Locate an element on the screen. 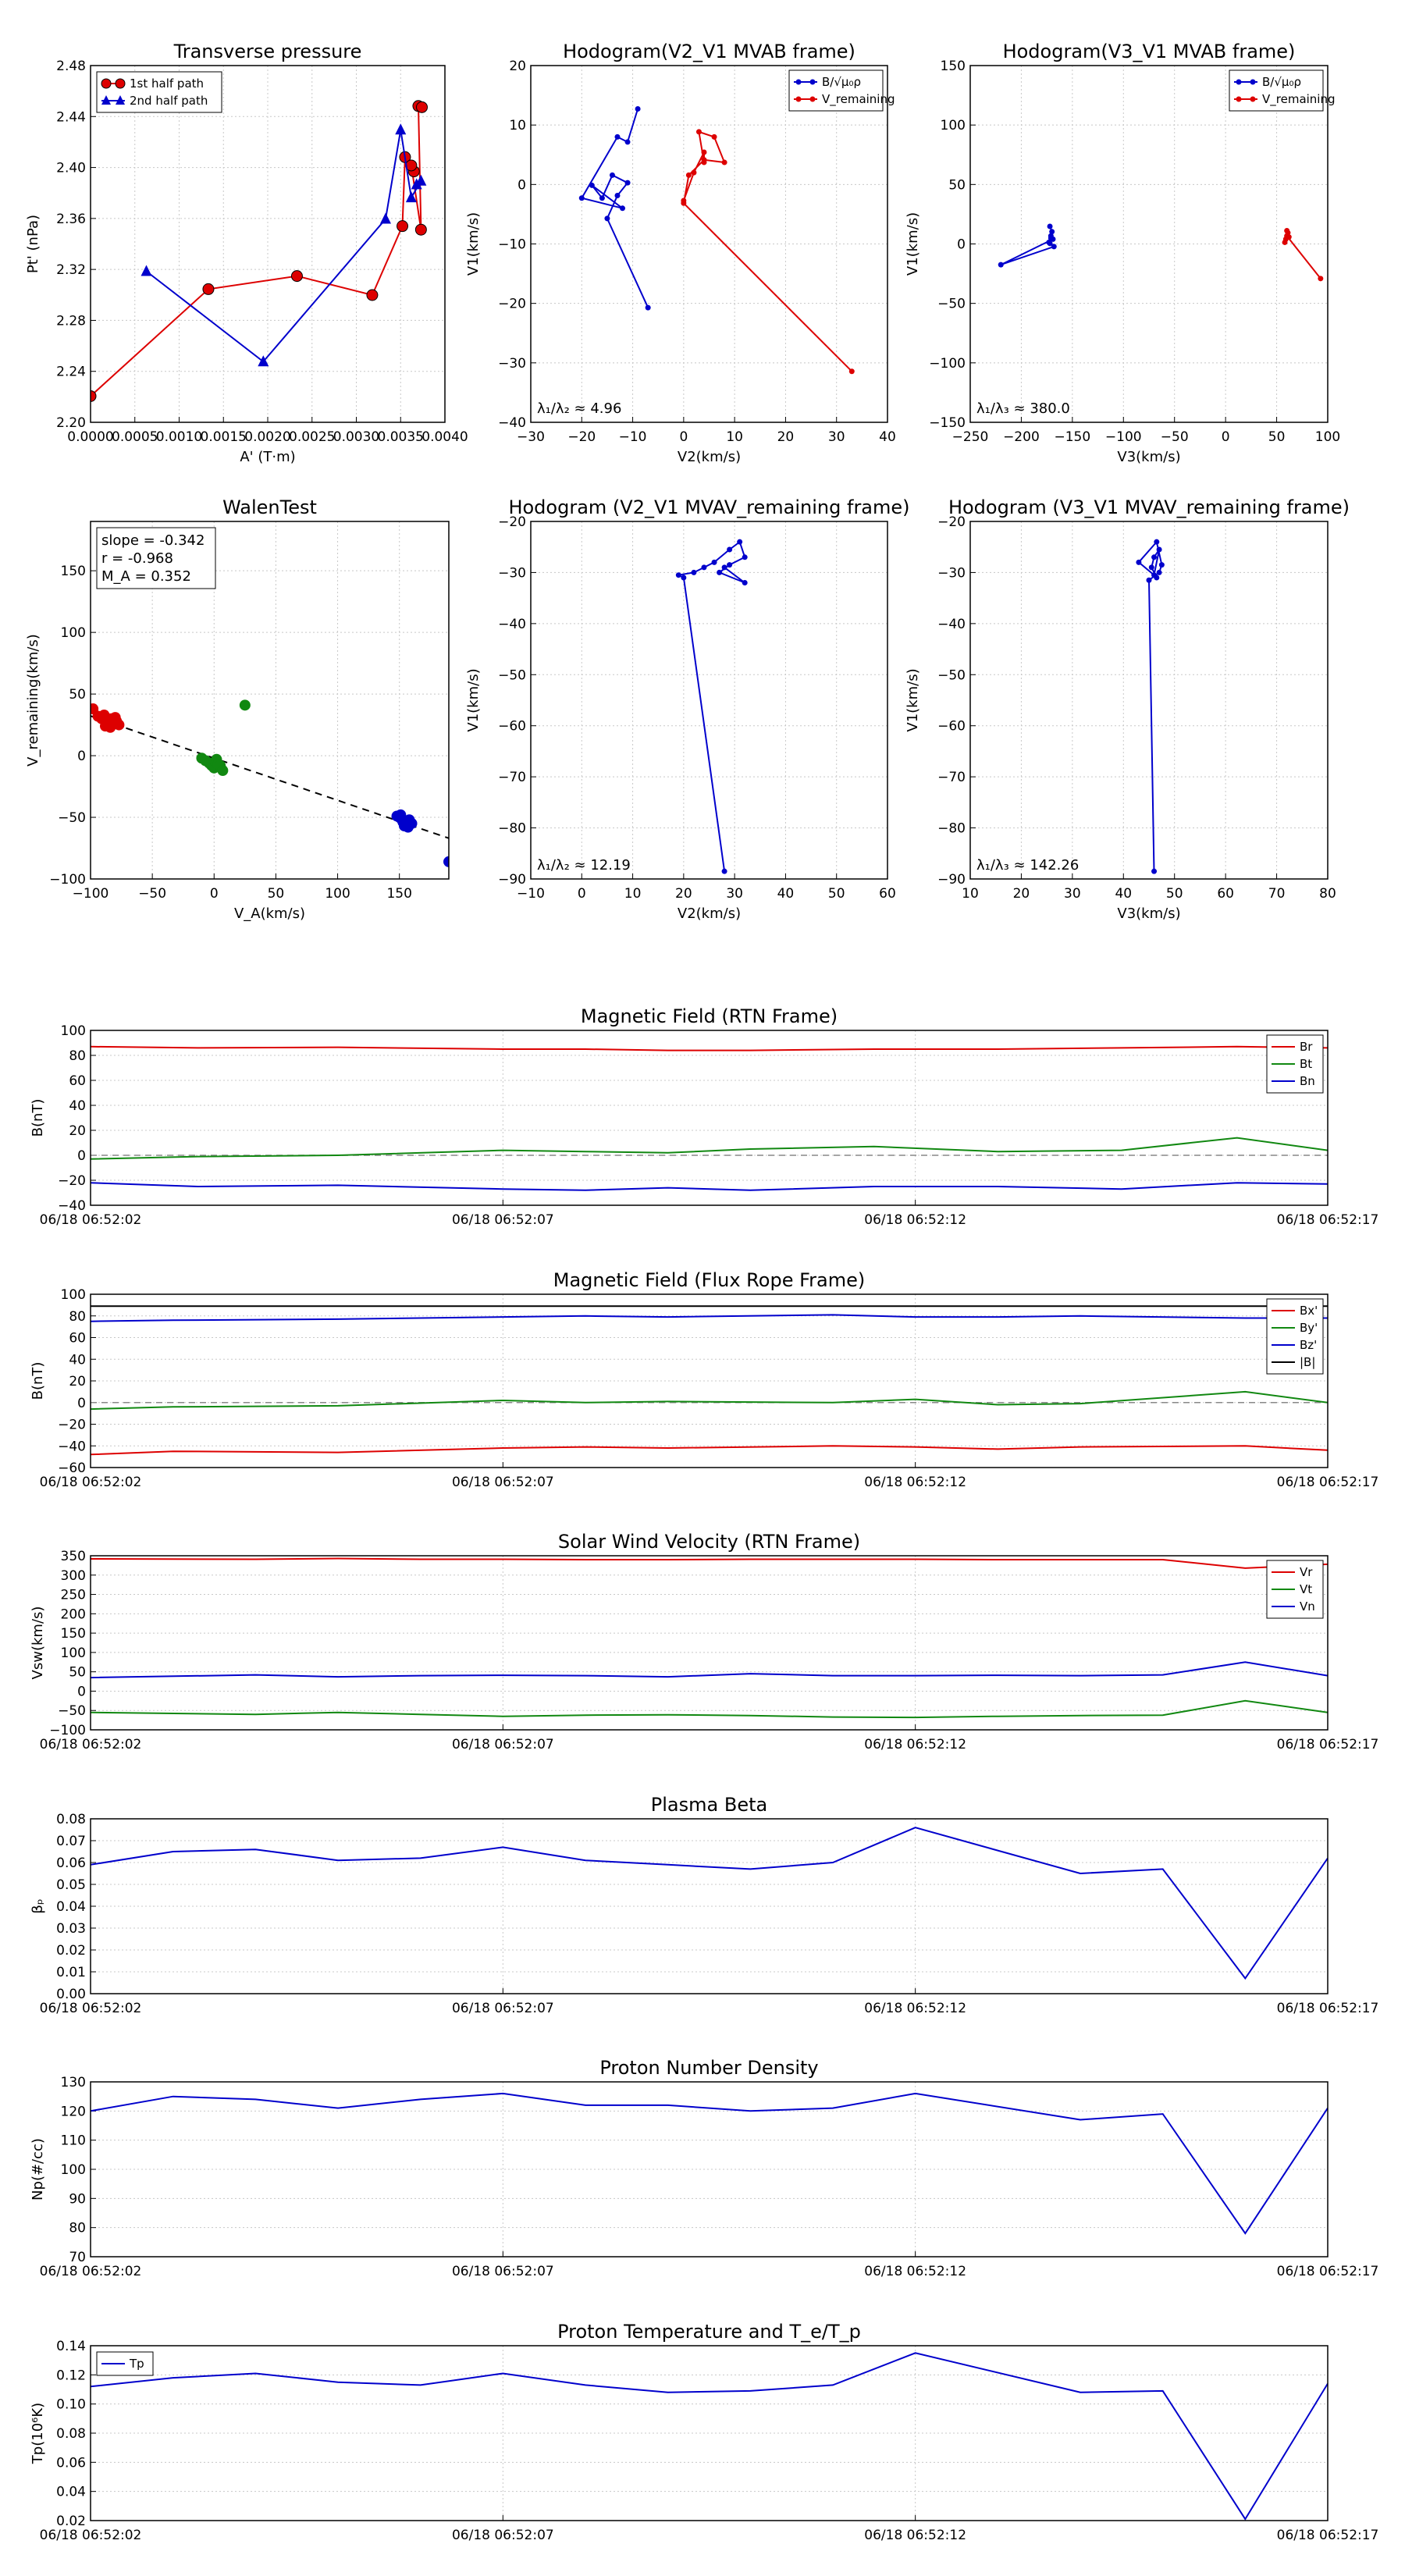  y-tick-label: 250 is located at coordinates (73, 1595).